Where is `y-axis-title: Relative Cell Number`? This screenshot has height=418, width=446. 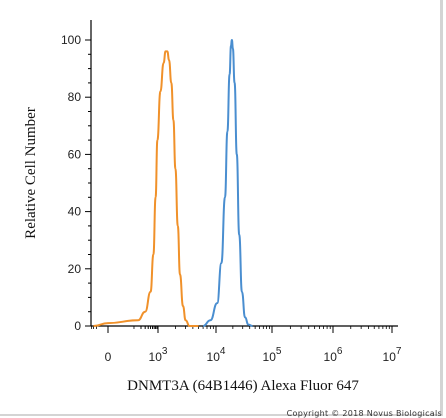 y-axis-title: Relative Cell Number is located at coordinates (31, 173).